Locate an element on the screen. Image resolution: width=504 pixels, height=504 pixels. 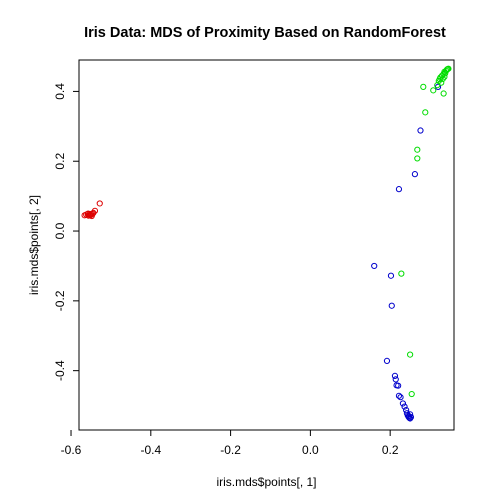
x-tick-label: -0.4 is located at coordinates (150, 450).